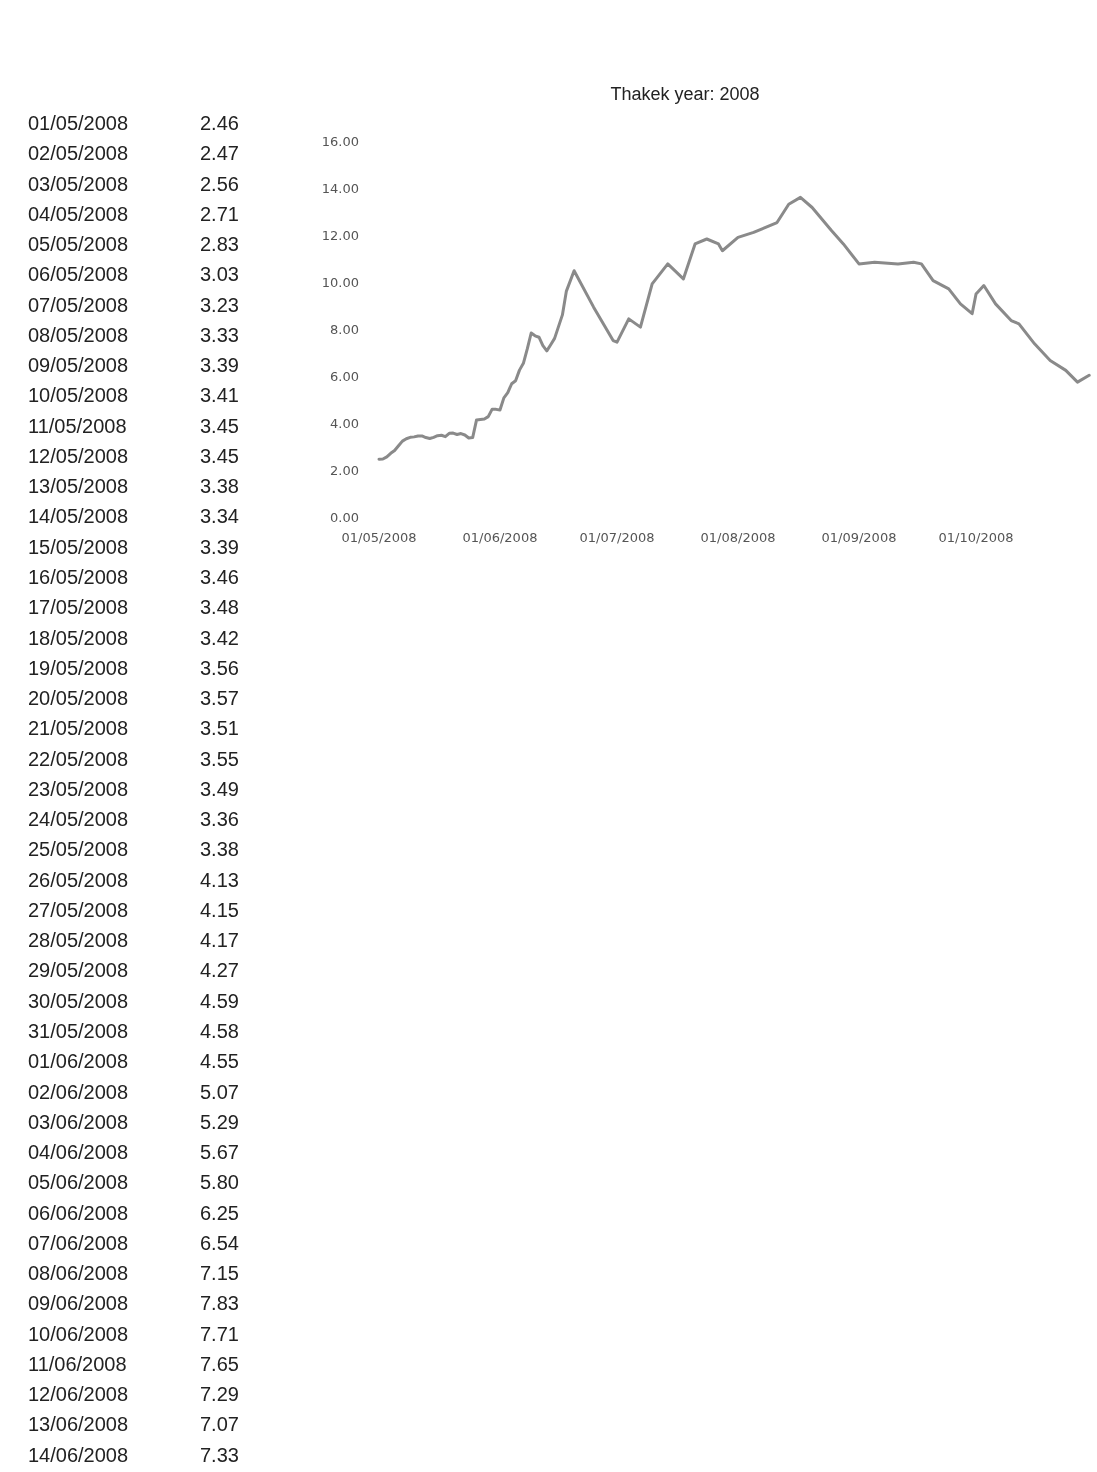 The image size is (1097, 1472). What do you see at coordinates (219, 759) in the screenshot?
I see `text: 3.55` at bounding box center [219, 759].